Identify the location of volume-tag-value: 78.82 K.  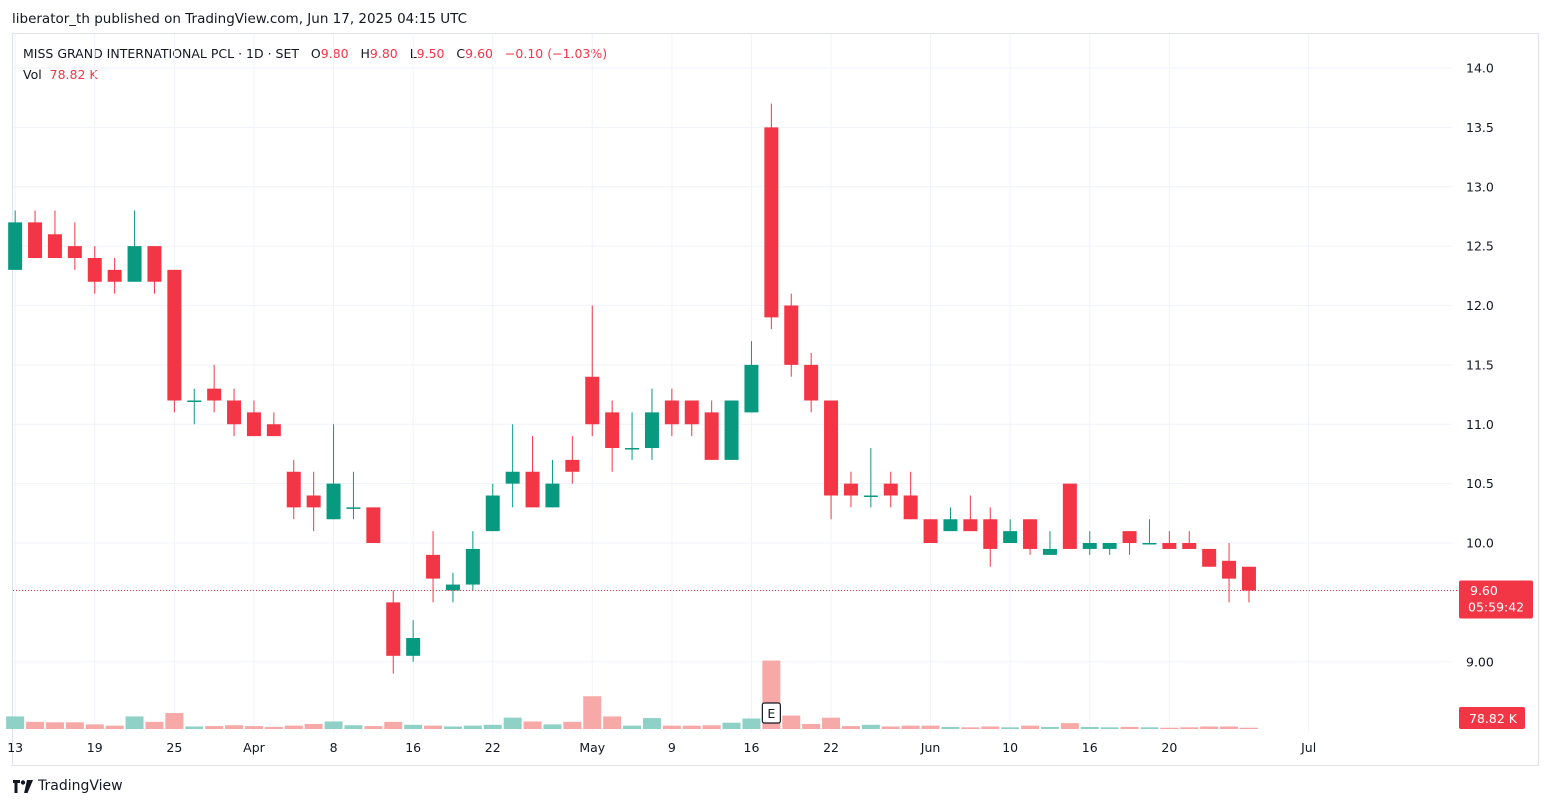
(1493, 718).